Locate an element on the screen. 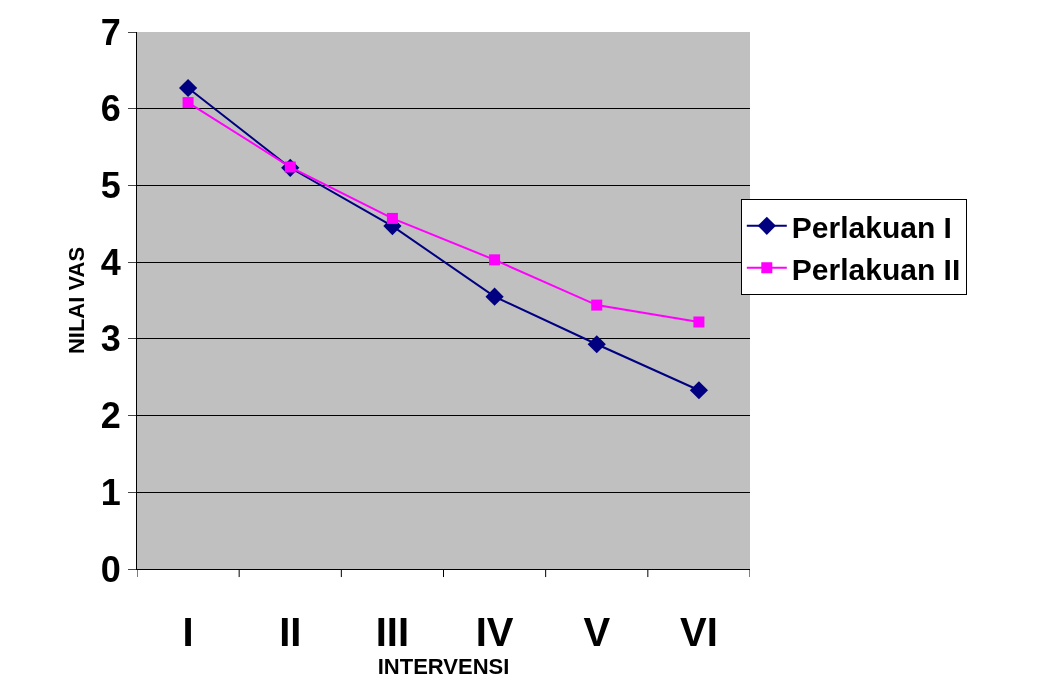 This screenshot has height=681, width=1053. x-tick-label: III is located at coordinates (392, 632).